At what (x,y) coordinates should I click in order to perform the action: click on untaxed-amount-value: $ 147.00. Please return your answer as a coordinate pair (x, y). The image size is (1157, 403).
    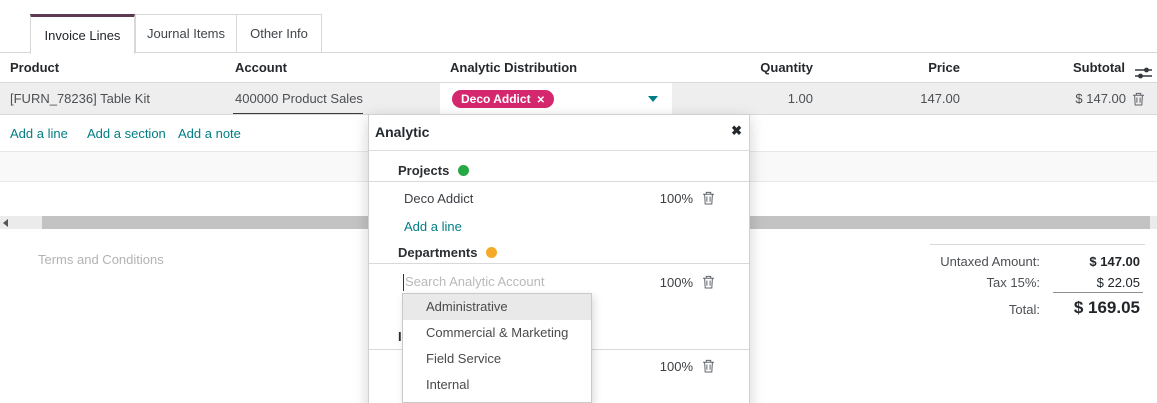
    Looking at the image, I should click on (1114, 261).